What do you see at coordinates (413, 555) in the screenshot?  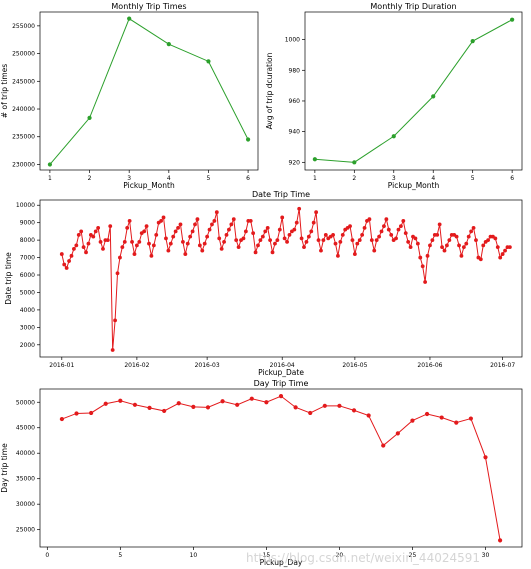 I see `x-tick-label: 25` at bounding box center [413, 555].